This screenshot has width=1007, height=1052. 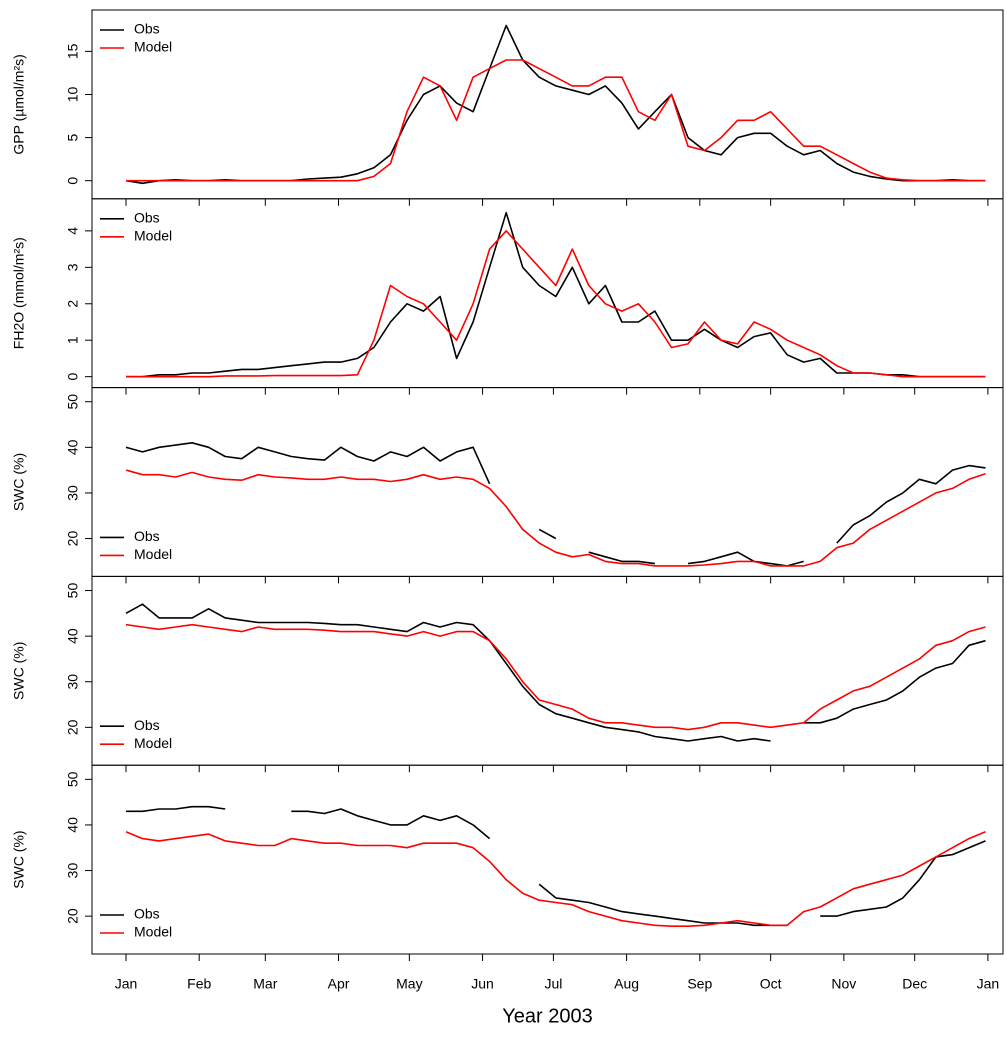 I want to click on x-tick-label: Mar, so click(x=265, y=984).